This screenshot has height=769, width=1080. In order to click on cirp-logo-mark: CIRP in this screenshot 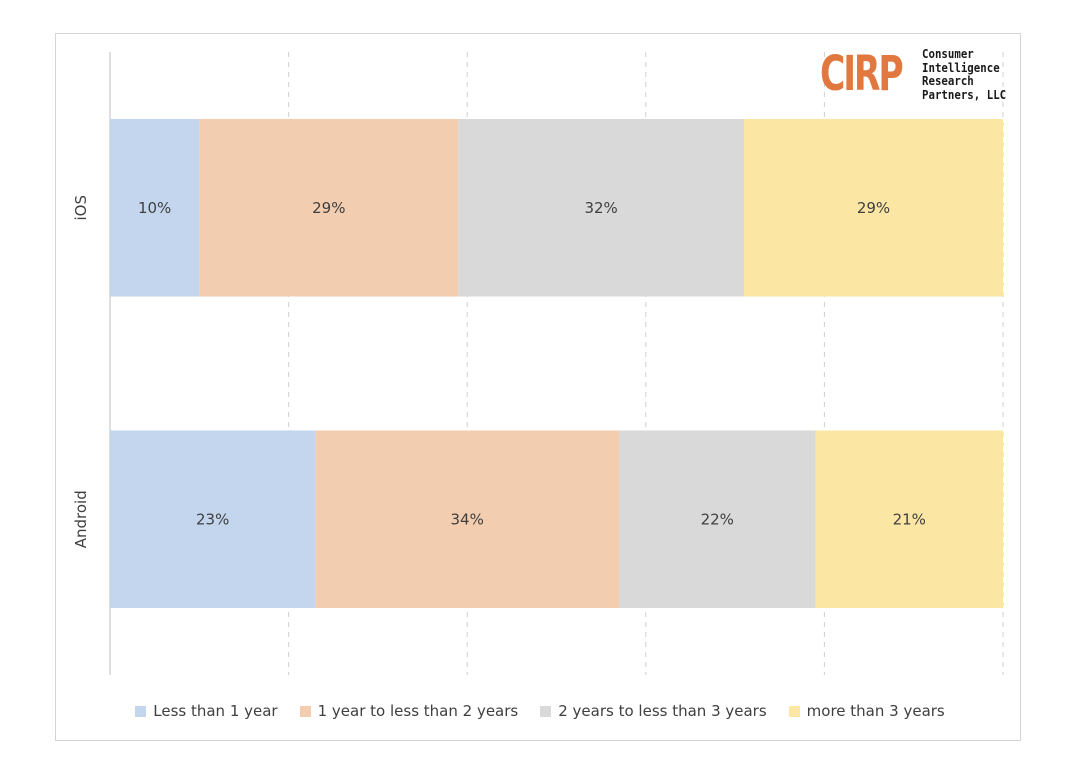, I will do `click(862, 74)`.